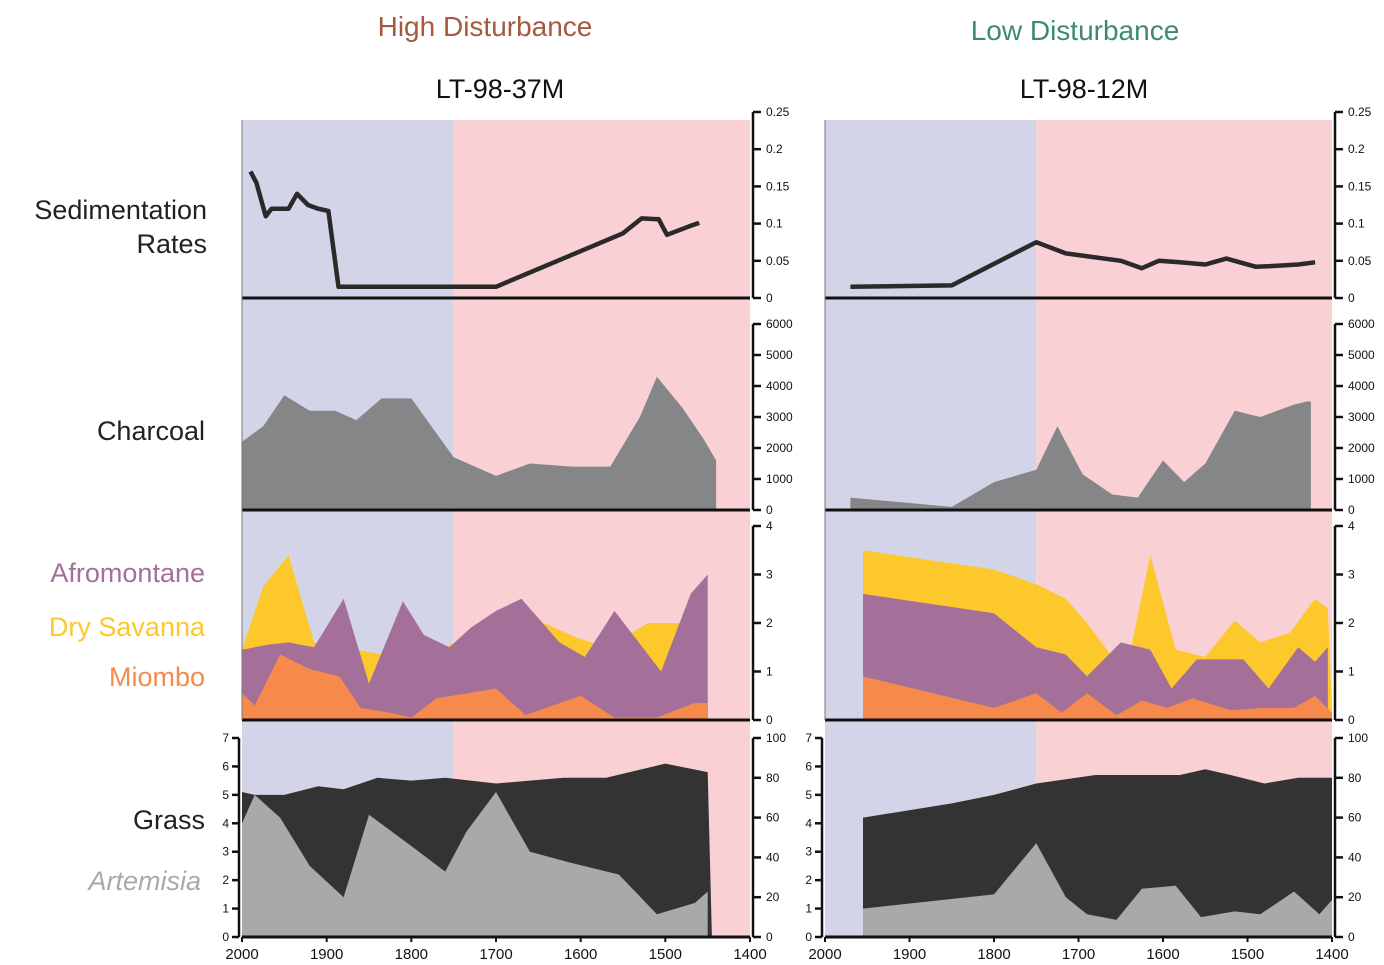 Image resolution: width=1384 pixels, height=965 pixels. Describe the element at coordinates (151, 431) in the screenshot. I see `row-label-charcoal: Charcoal` at that location.